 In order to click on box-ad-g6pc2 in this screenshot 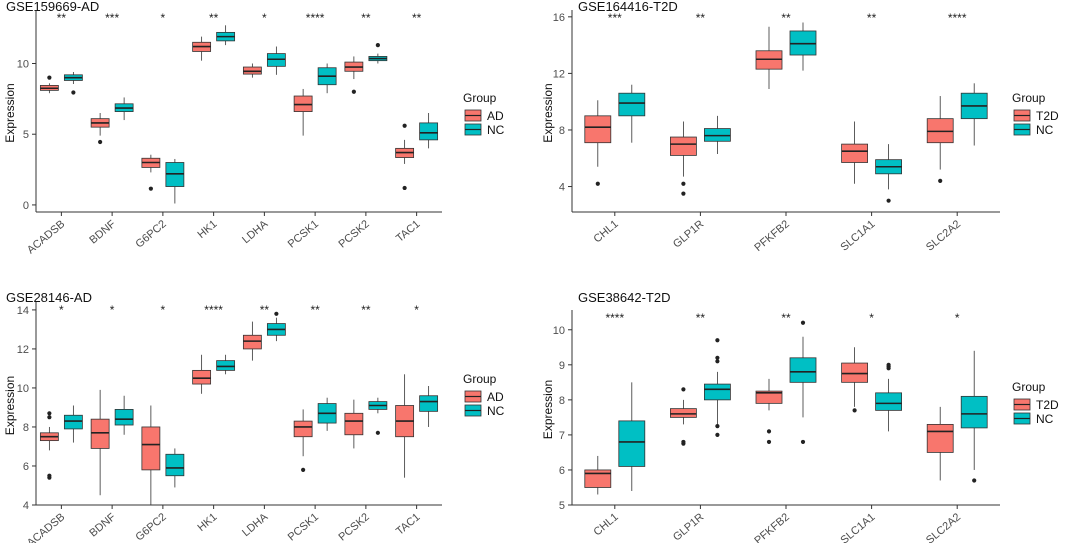, I will do `click(151, 455)`.